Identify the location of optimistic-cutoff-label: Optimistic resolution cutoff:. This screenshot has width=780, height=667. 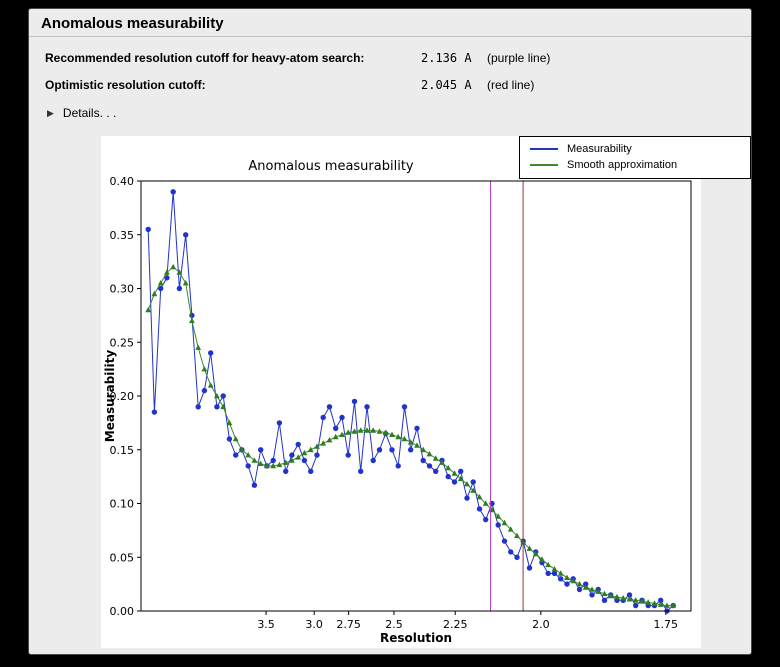
(125, 85).